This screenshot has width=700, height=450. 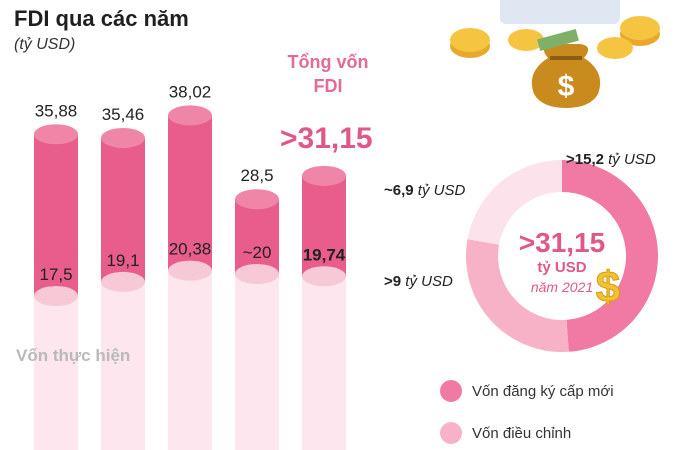 What do you see at coordinates (555, 37) in the screenshot?
I see `coin-stack-icon` at bounding box center [555, 37].